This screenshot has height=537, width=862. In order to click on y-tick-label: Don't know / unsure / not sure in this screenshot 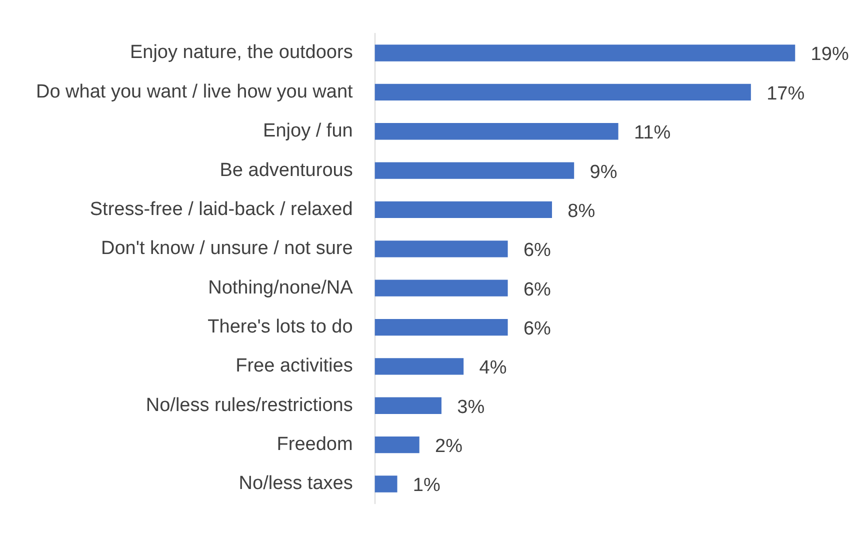, I will do `click(227, 249)`.